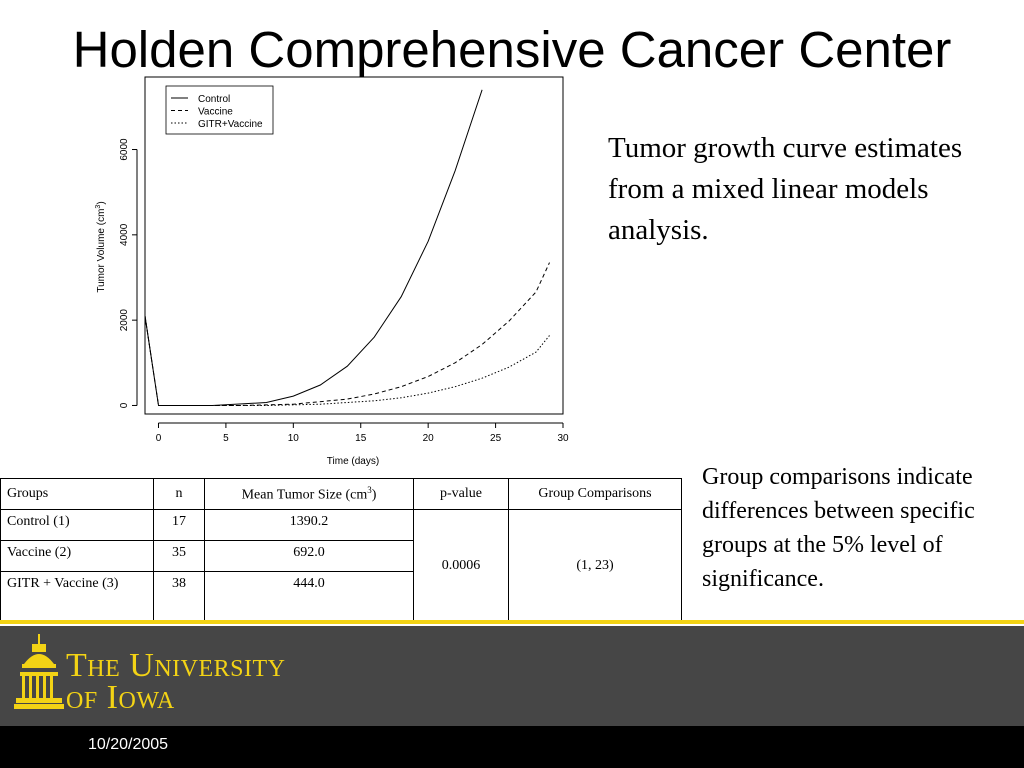 The image size is (1024, 768). Describe the element at coordinates (230, 124) in the screenshot. I see `legend-label-gitr-vaccine: GITR+Vaccine` at that location.